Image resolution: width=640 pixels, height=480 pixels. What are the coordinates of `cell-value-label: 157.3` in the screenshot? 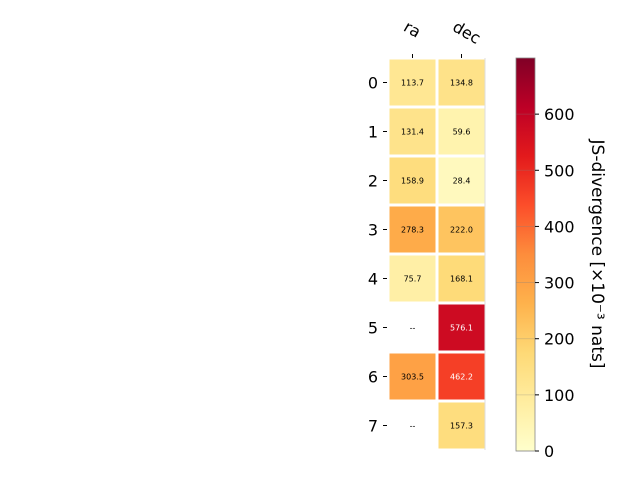 It's located at (461, 426).